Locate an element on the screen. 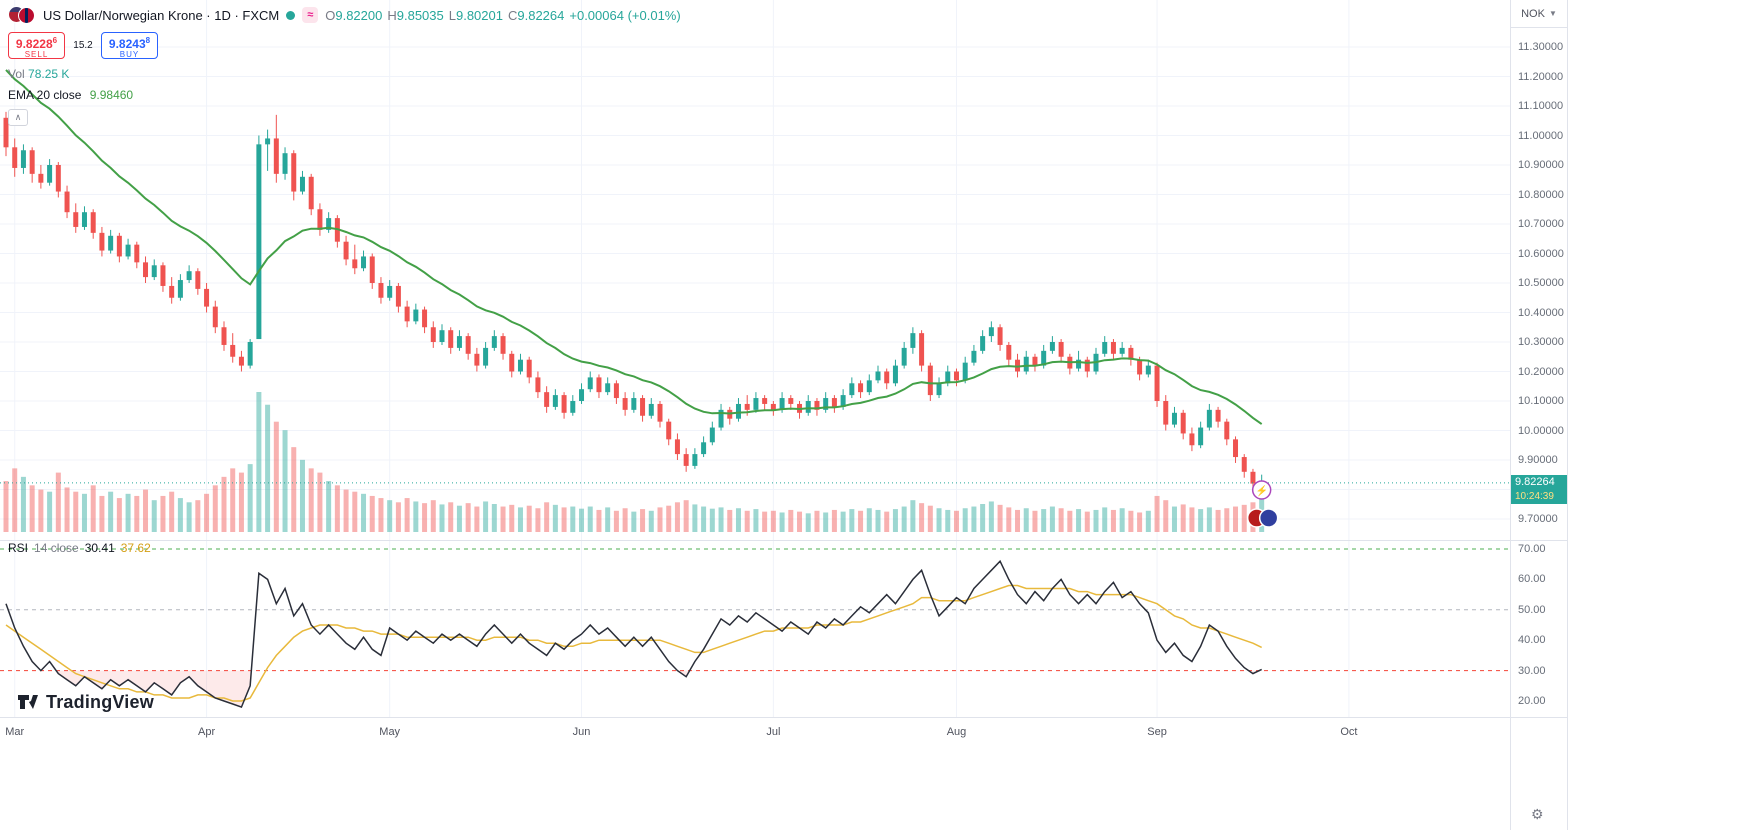  volume-legend-row: Vol 78.25 K is located at coordinates (38, 74).